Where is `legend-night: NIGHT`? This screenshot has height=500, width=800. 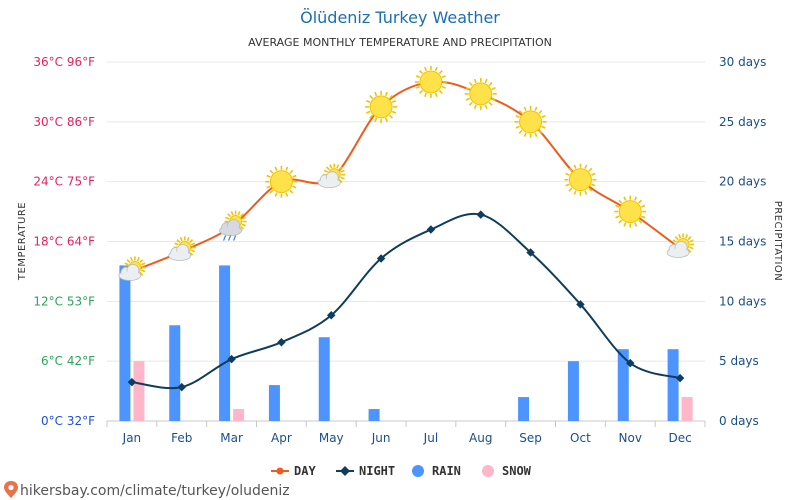
legend-night: NIGHT is located at coordinates (365, 471).